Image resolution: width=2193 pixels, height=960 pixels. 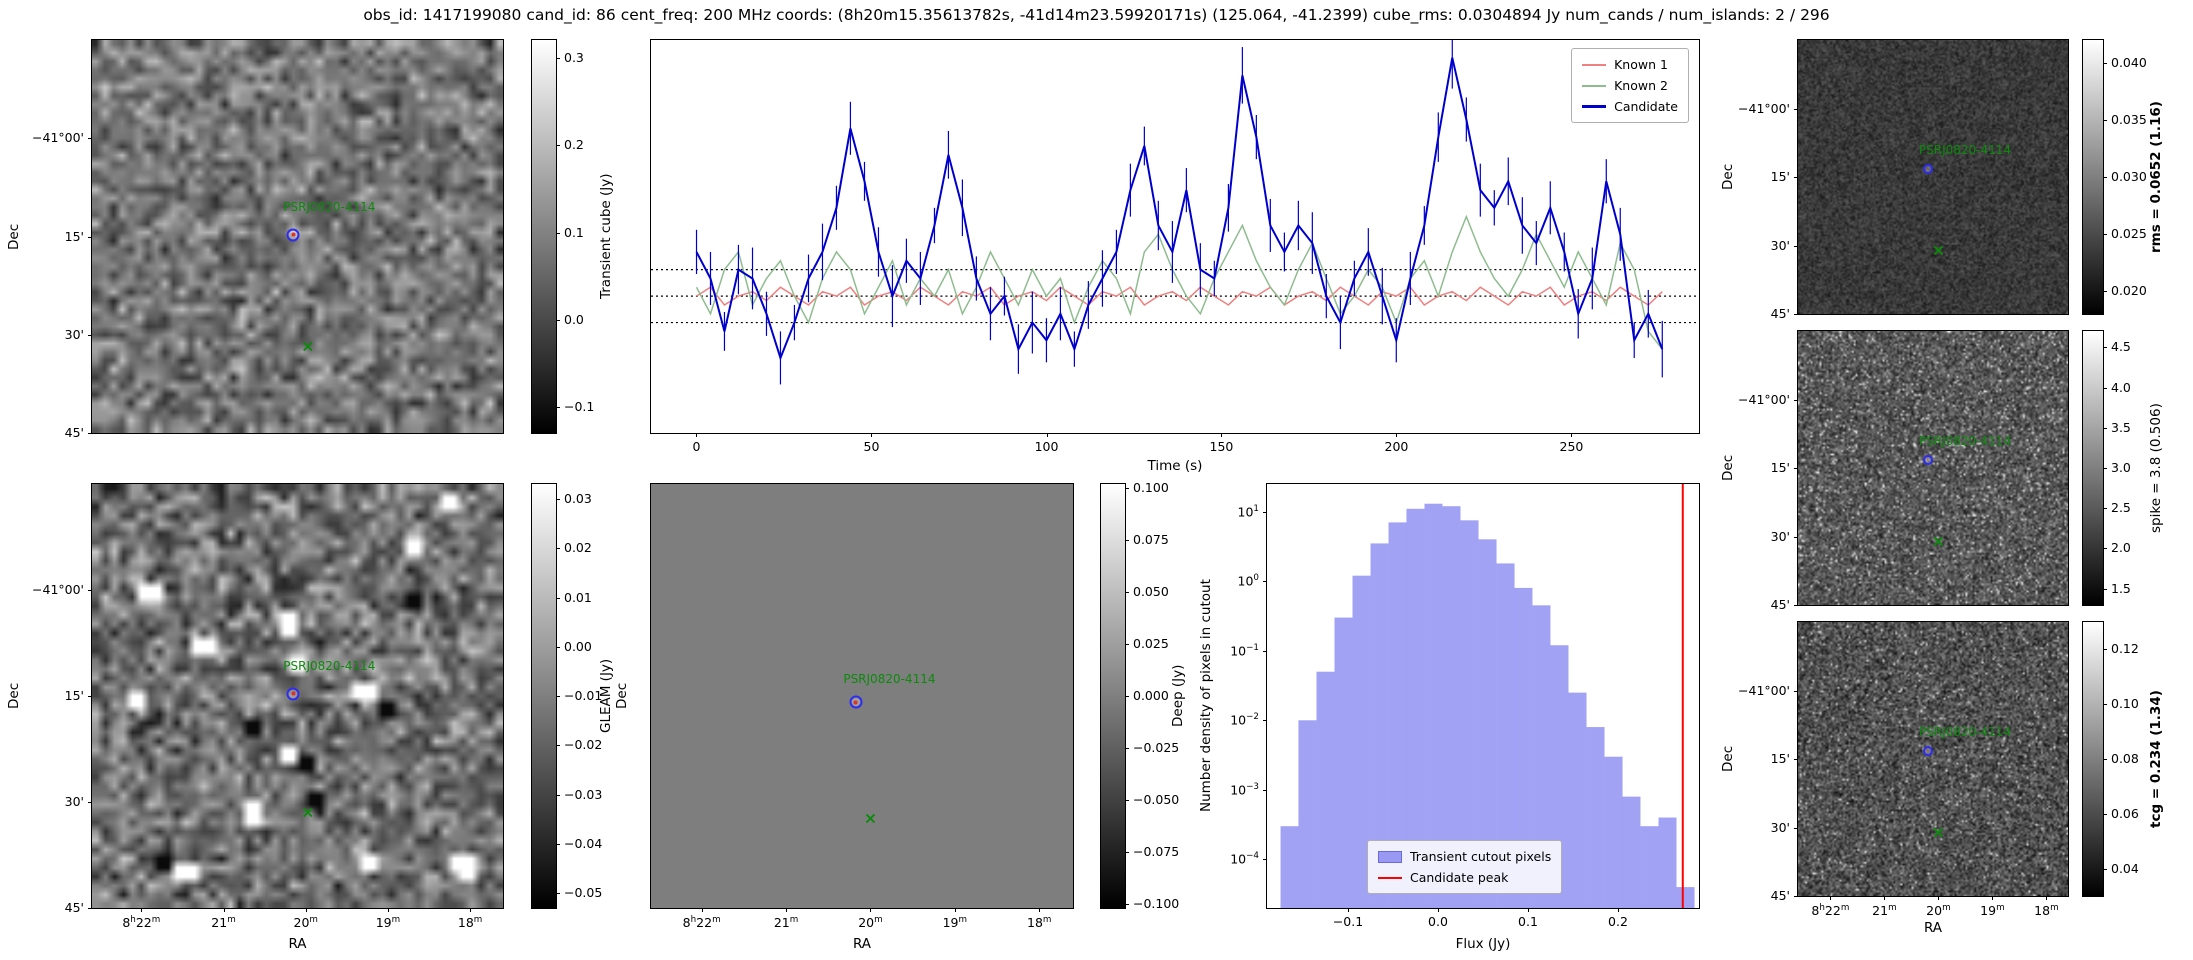 What do you see at coordinates (1244, 859) in the screenshot?
I see `p-hist-tick-label: 10⁻⁴` at bounding box center [1244, 859].